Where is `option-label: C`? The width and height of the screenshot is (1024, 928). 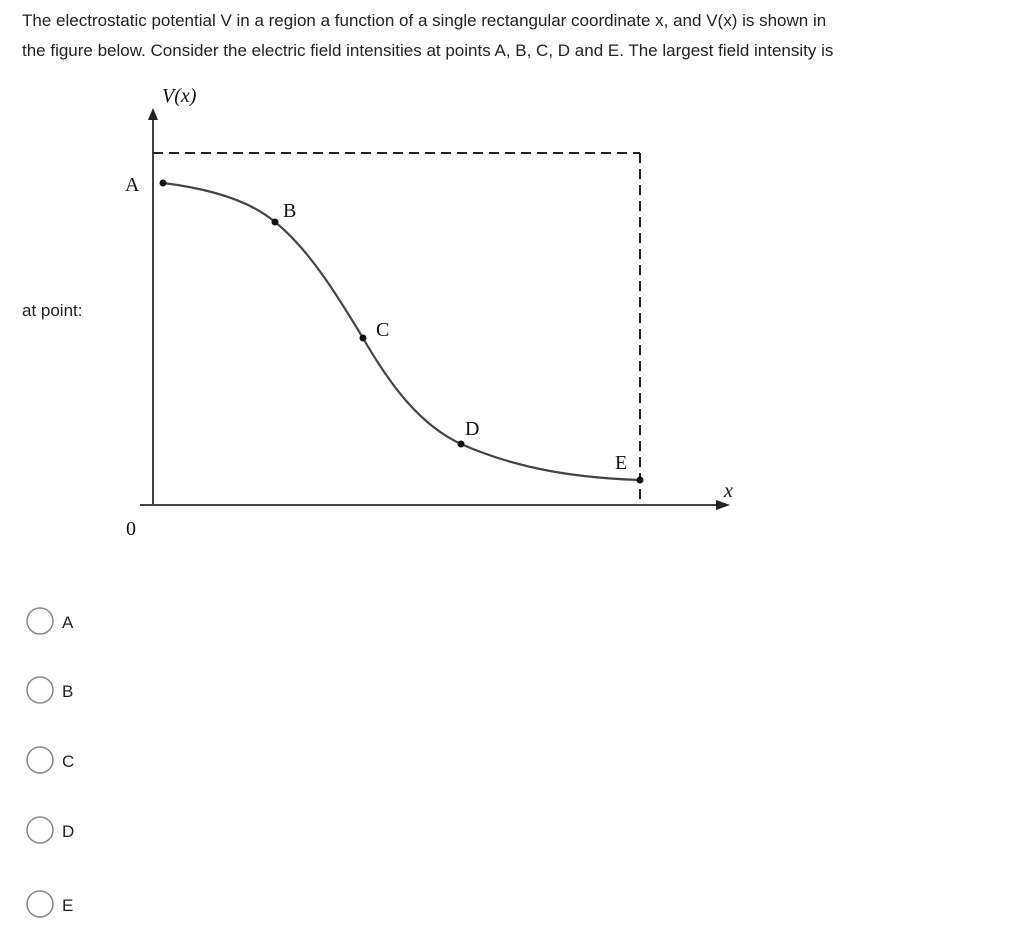 option-label: C is located at coordinates (68, 761).